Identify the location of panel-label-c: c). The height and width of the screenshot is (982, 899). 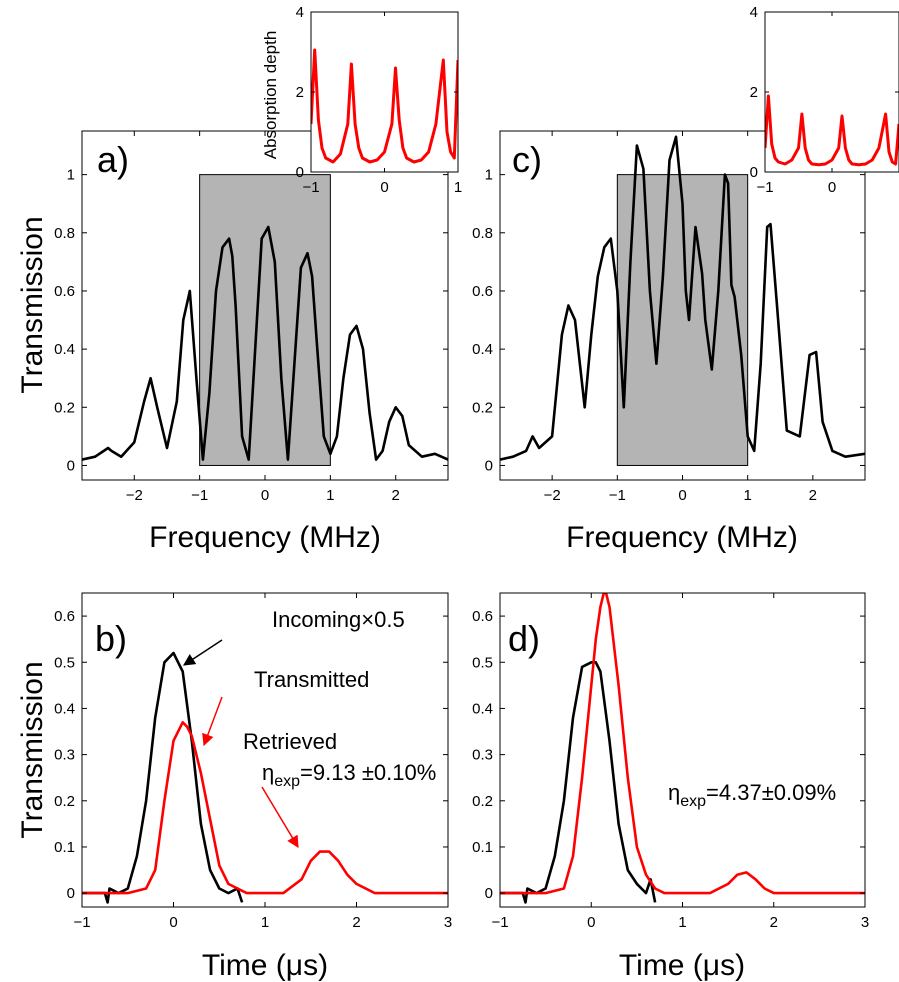
(527, 159).